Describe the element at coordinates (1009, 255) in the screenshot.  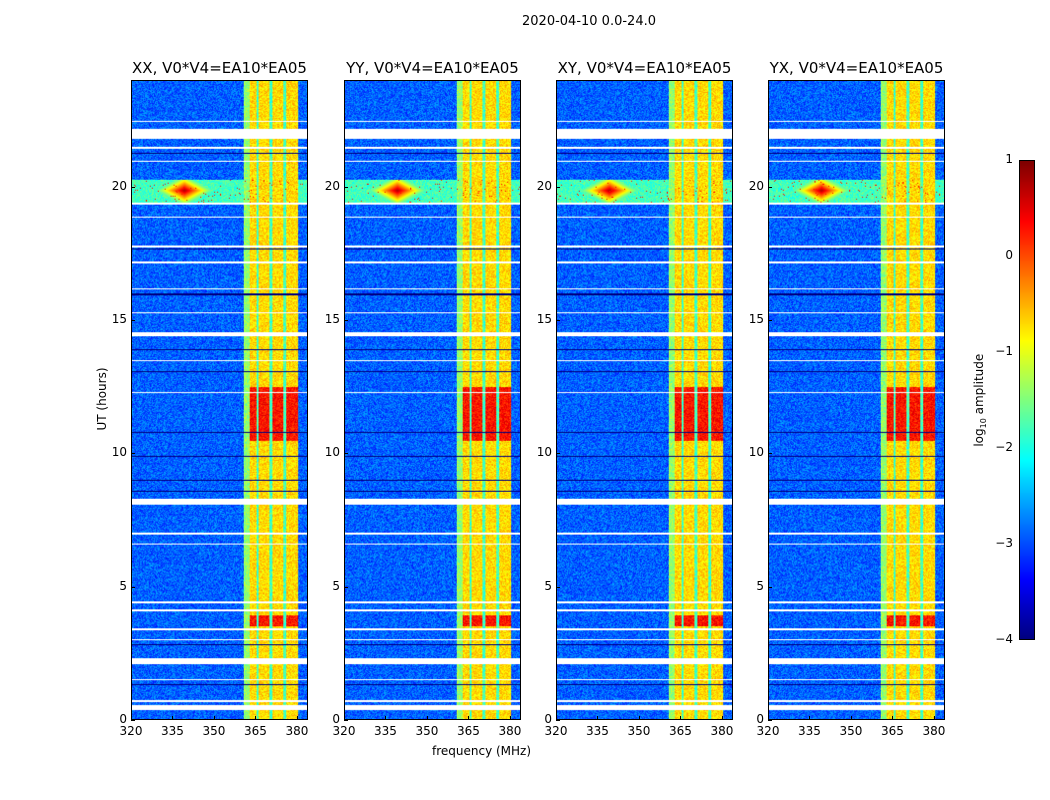
I see `colorbar-tick-label: 0` at that location.